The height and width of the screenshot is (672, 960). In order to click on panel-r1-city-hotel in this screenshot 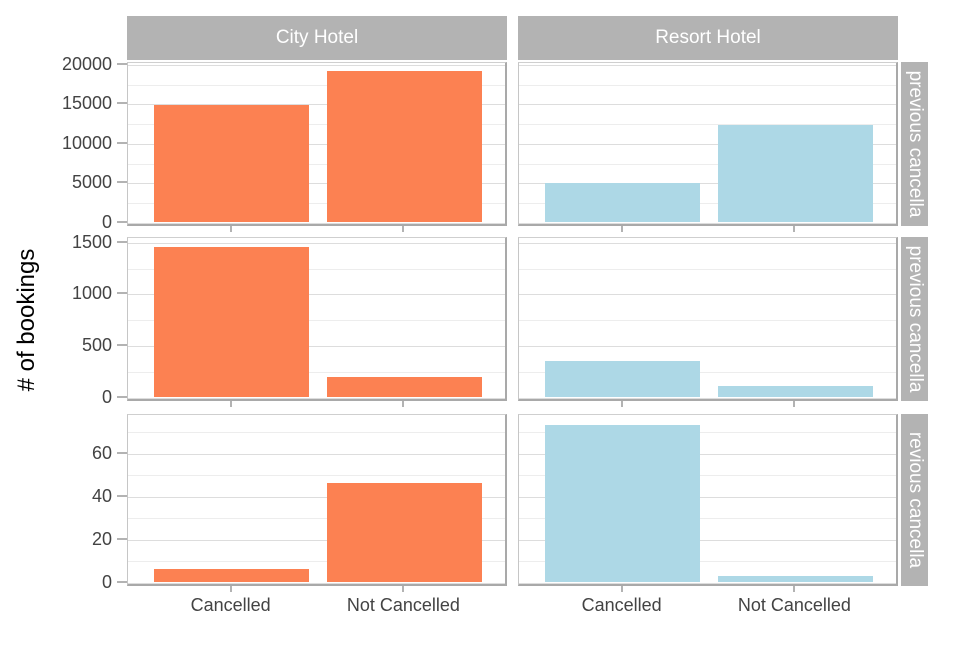, I will do `click(317, 144)`.